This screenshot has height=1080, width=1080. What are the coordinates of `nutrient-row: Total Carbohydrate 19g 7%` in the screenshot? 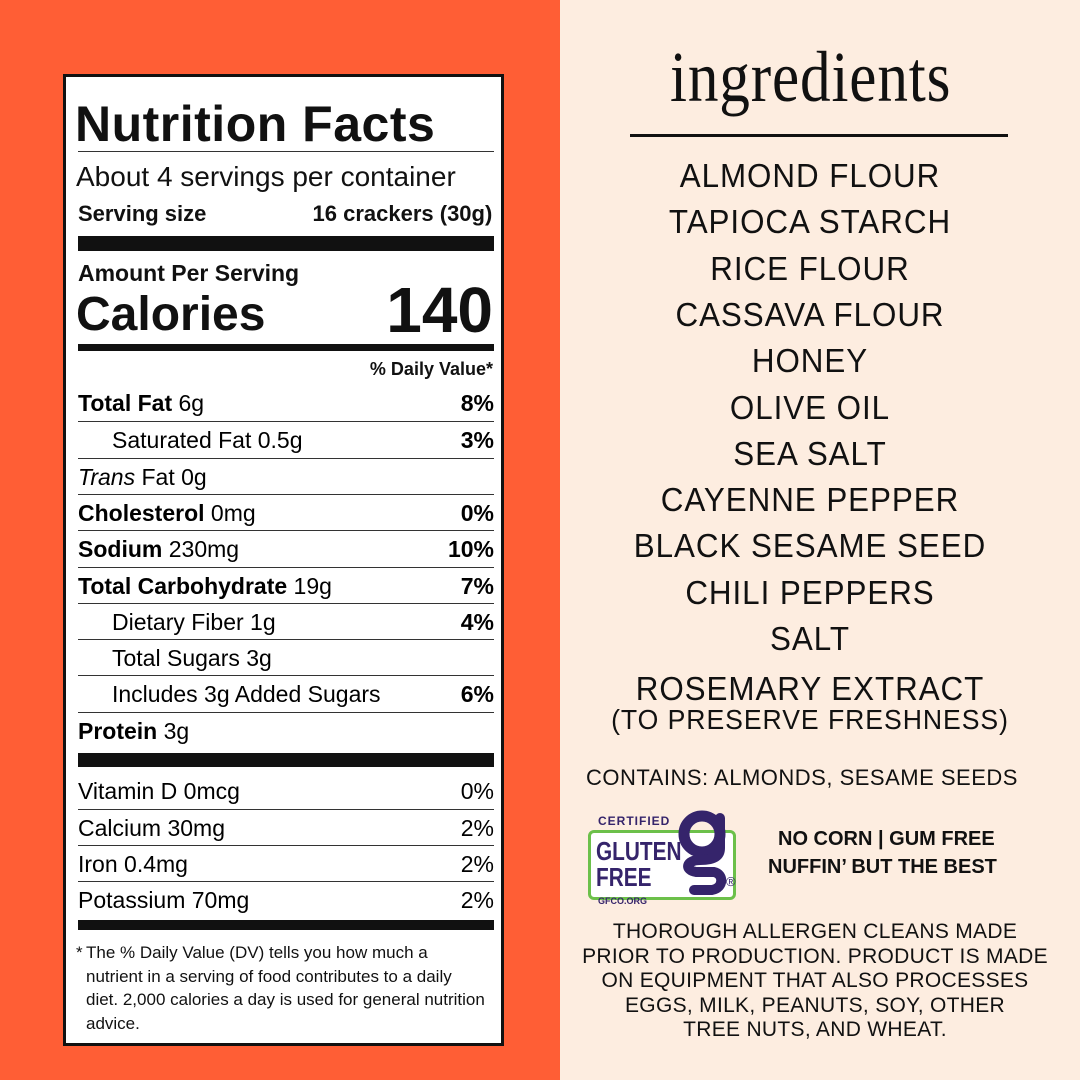 It's located at (286, 584).